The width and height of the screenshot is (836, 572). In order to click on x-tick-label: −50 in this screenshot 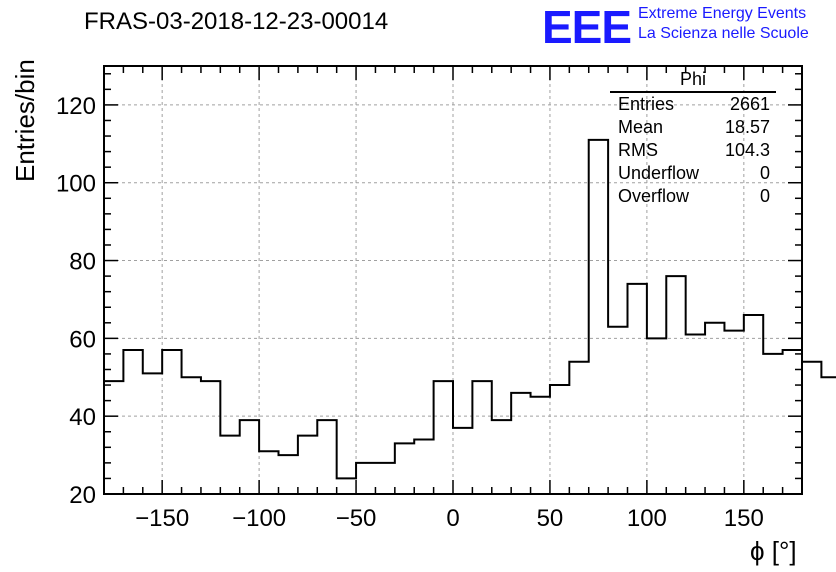, I will do `click(356, 518)`.